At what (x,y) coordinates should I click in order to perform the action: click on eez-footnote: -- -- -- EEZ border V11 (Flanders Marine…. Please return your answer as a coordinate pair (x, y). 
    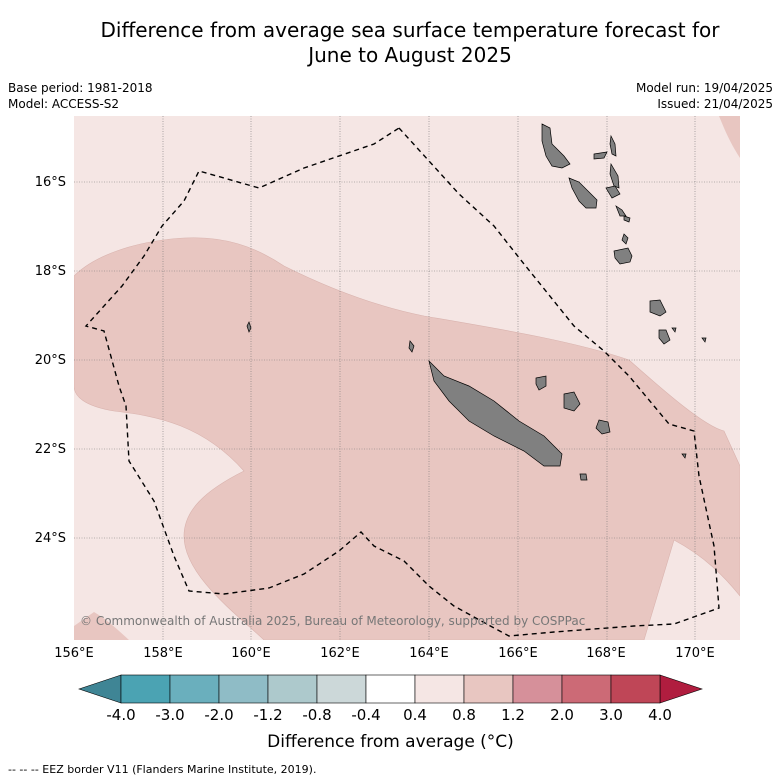
    Looking at the image, I should click on (162, 769).